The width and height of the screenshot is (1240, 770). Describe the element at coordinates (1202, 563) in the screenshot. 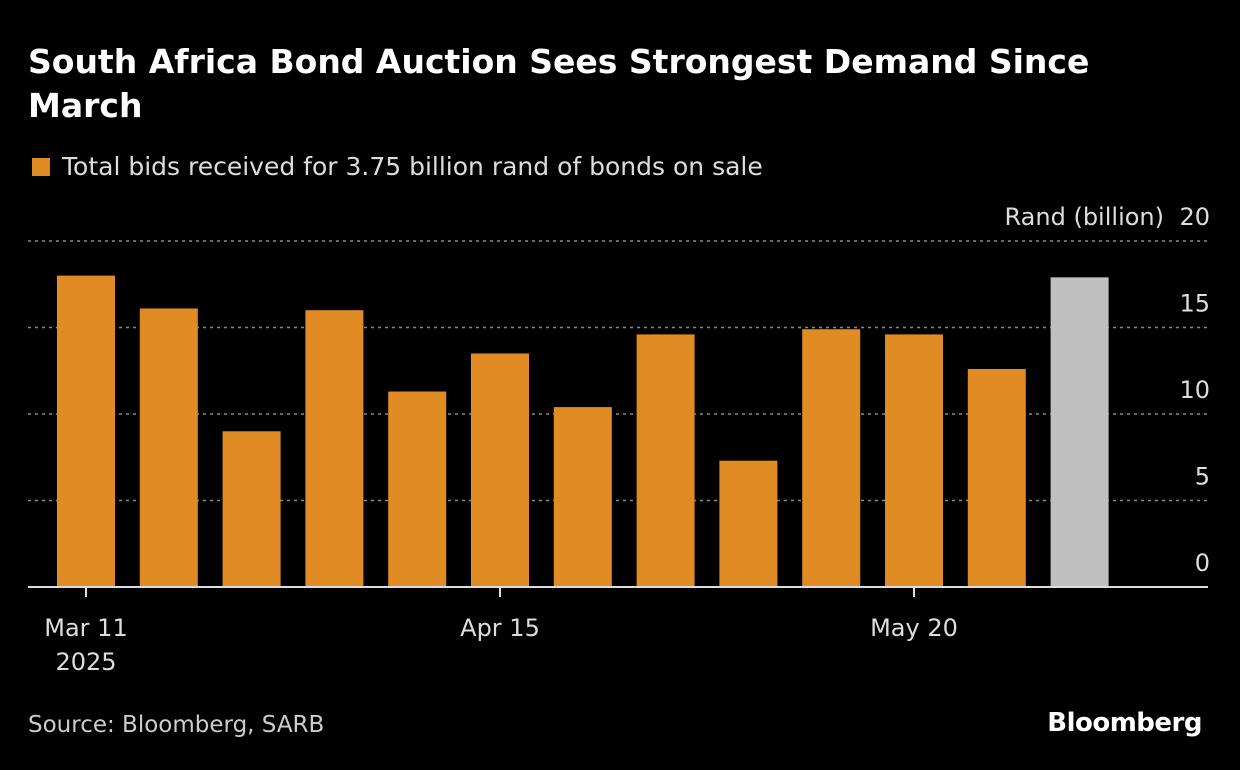

I see `y-tick-label: 0` at that location.